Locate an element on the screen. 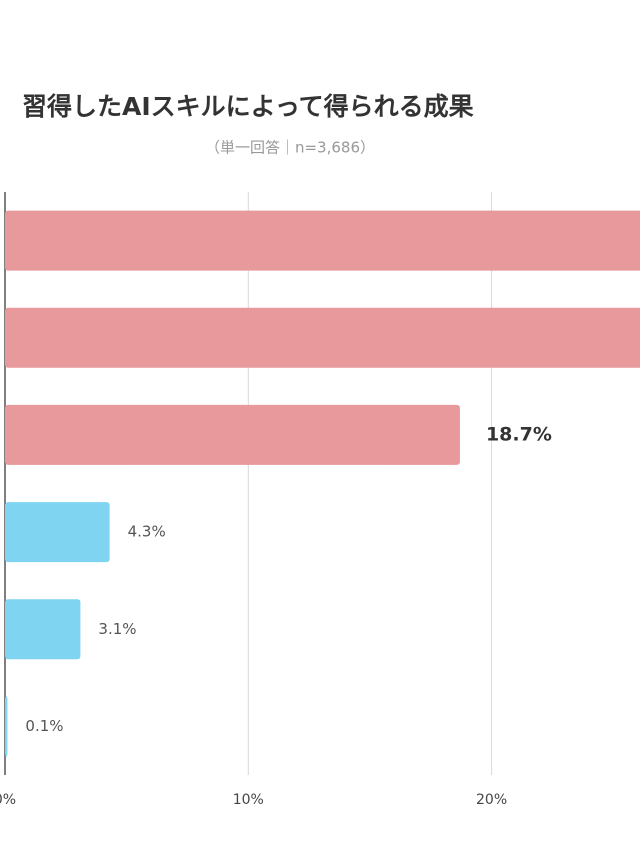 The image size is (640, 857). chart-title: 習得したAIスキルによって得られる成果 is located at coordinates (248, 106).